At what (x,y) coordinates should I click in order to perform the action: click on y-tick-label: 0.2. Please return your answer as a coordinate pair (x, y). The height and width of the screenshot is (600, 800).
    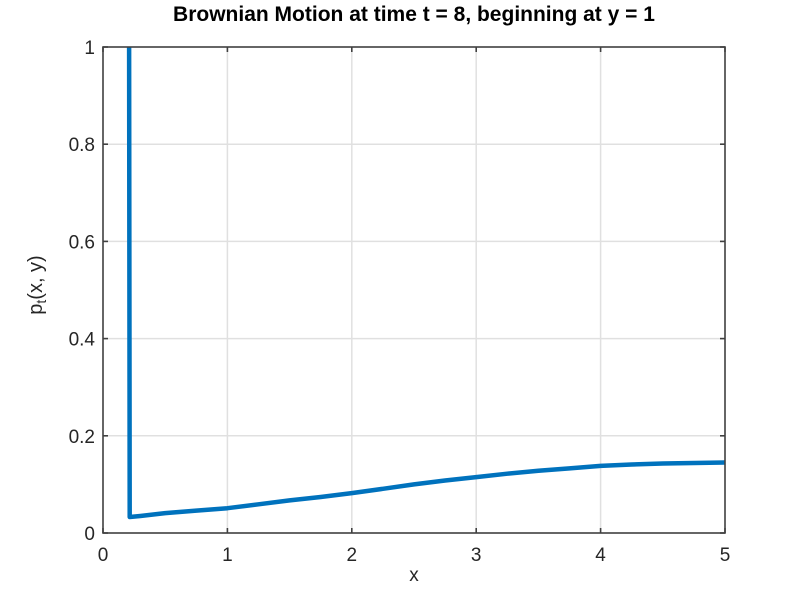
    Looking at the image, I should click on (82, 437).